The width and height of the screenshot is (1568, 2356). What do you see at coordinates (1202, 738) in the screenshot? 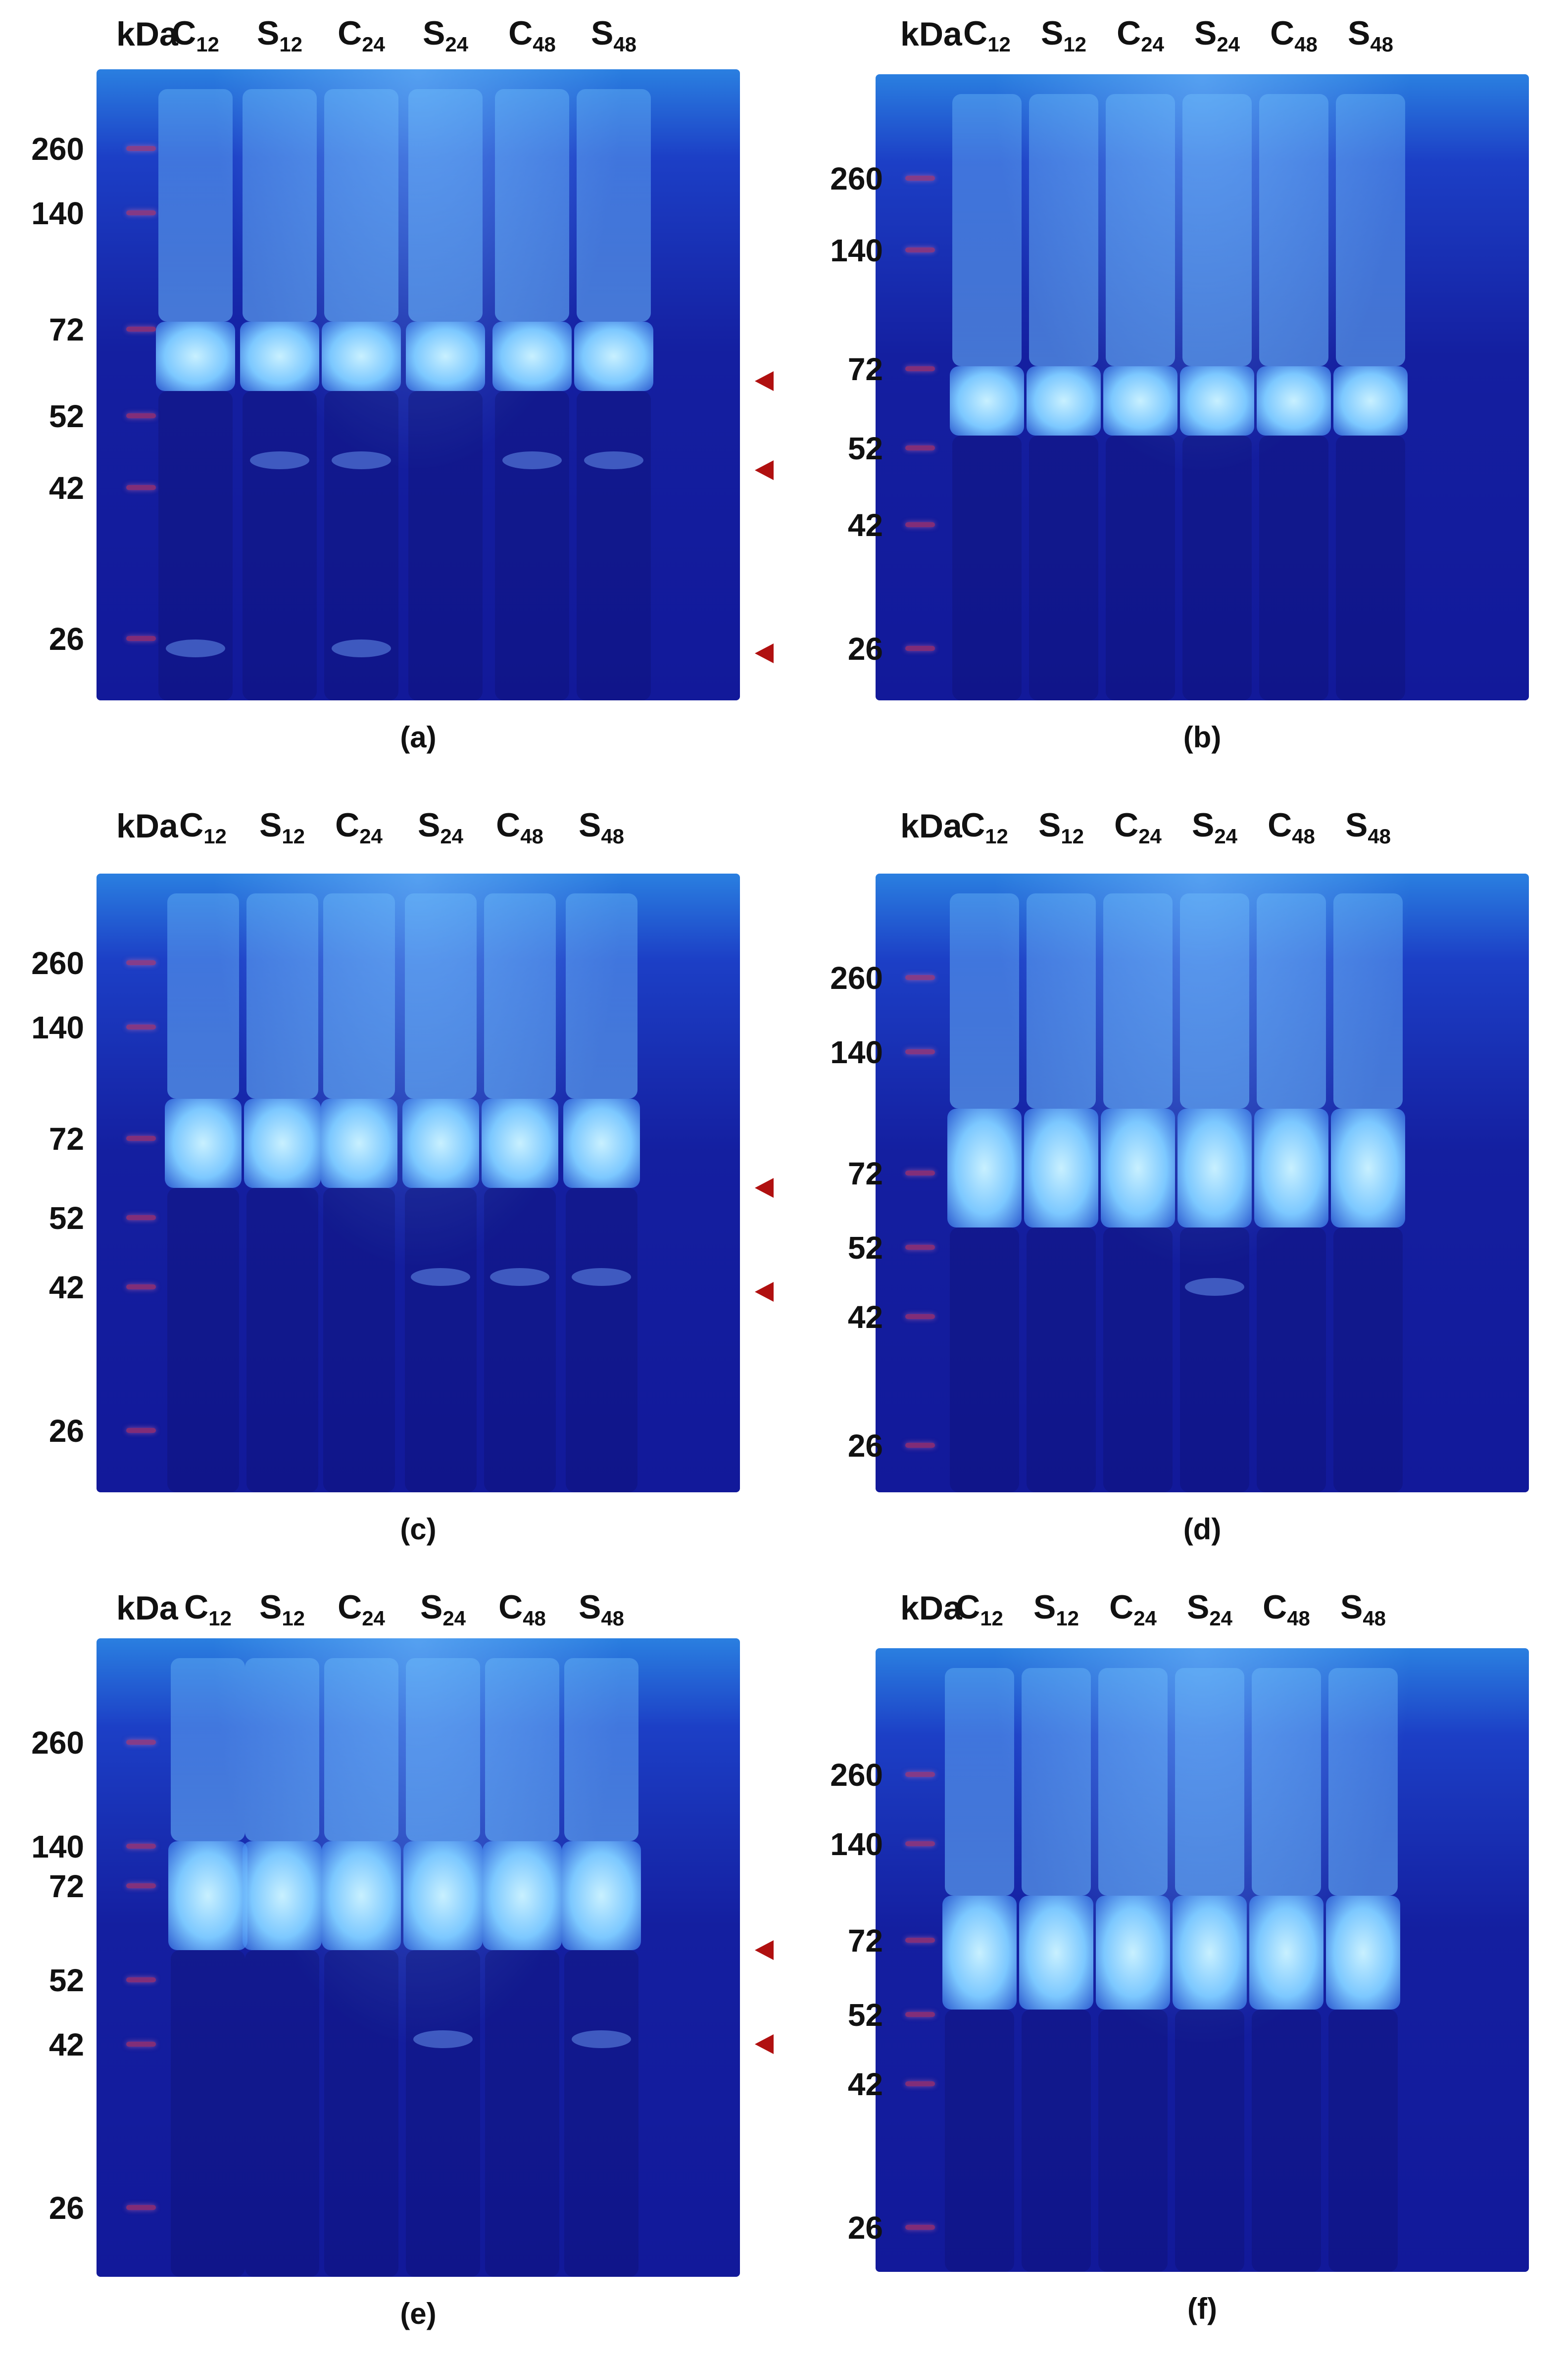
I see `panel-caption: (b)` at bounding box center [1202, 738].